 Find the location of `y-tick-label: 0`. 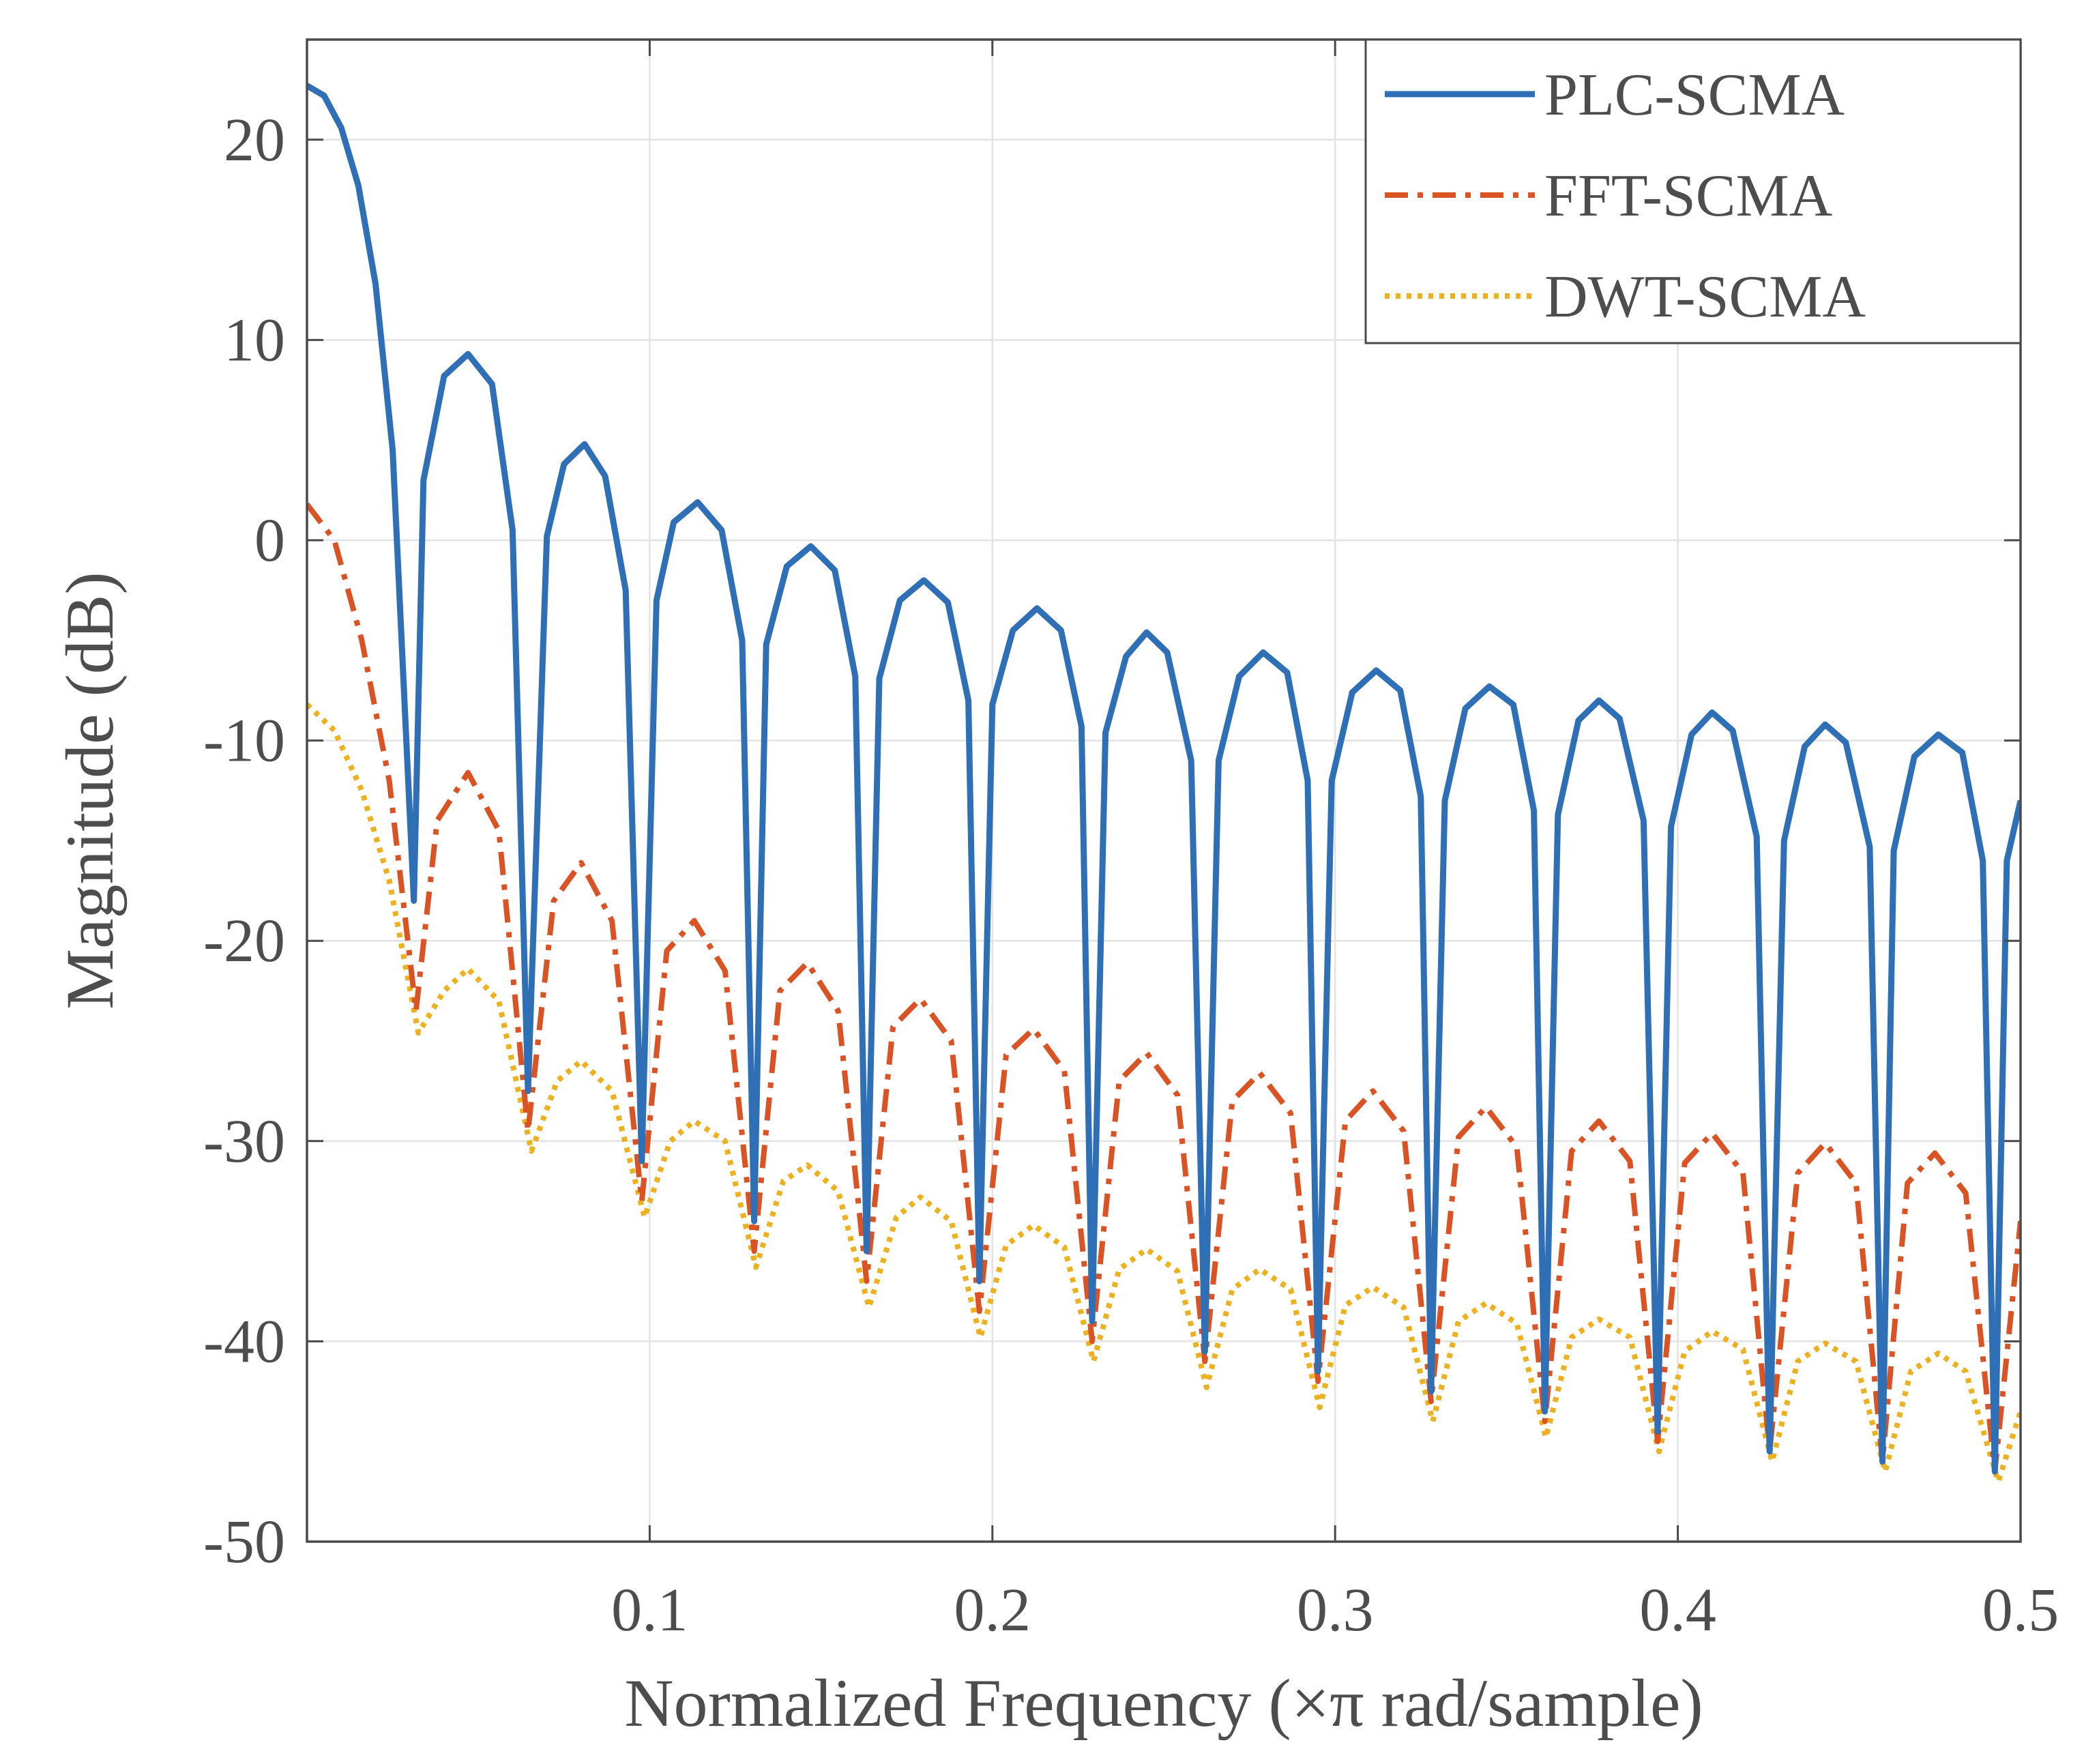

y-tick-label: 0 is located at coordinates (269, 540).